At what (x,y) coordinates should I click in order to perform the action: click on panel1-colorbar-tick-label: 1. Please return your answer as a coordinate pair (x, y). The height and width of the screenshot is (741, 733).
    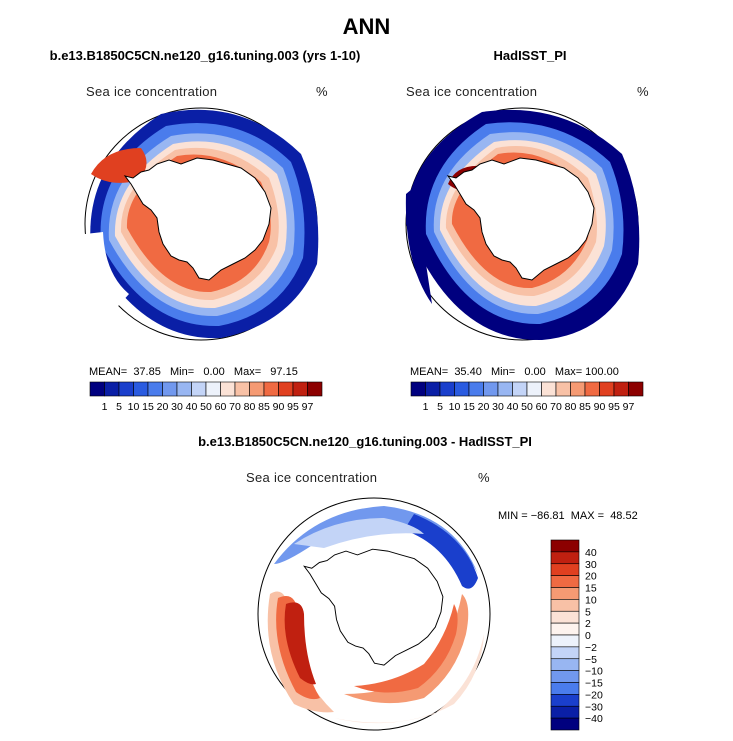
    Looking at the image, I should click on (105, 407).